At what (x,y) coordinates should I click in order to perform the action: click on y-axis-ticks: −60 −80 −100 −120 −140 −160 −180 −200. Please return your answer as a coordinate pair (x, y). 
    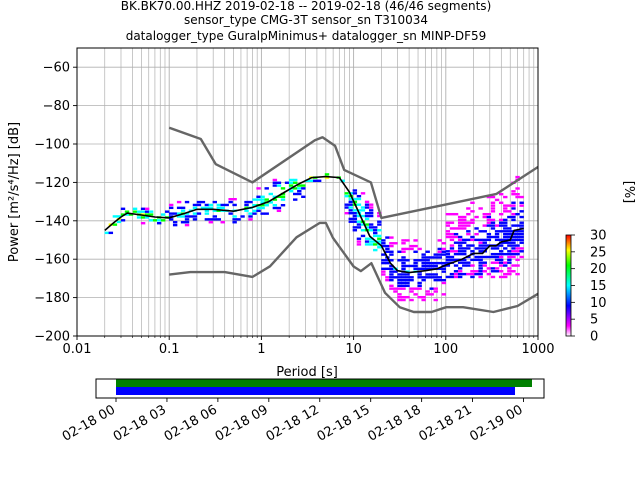
    Looking at the image, I should click on (55, 203).